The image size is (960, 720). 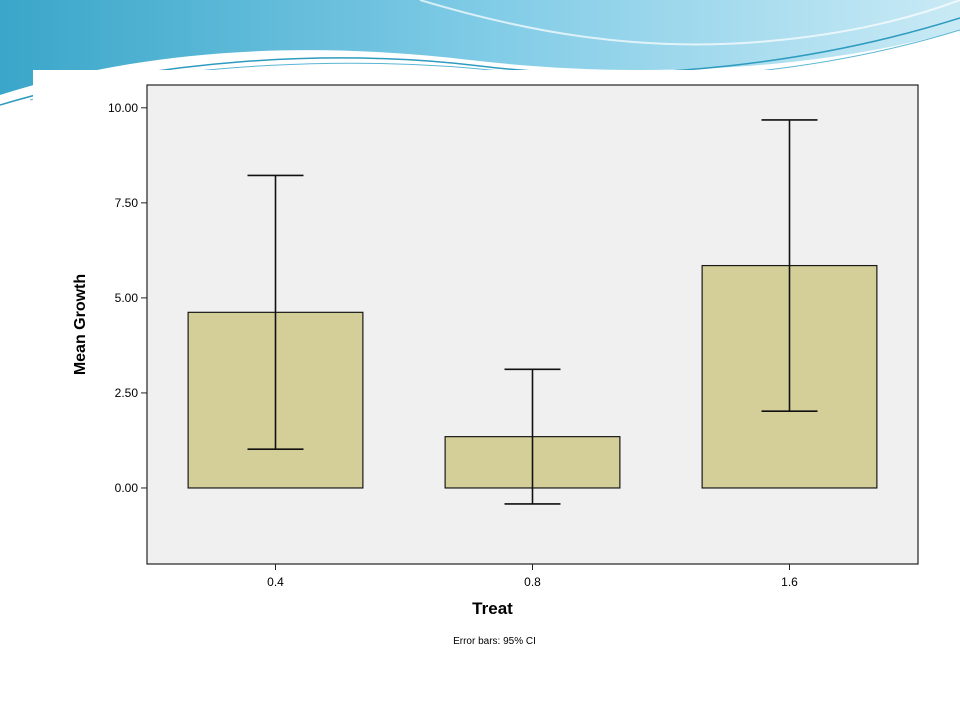 What do you see at coordinates (789, 265) in the screenshot?
I see `error-bar-1.6` at bounding box center [789, 265].